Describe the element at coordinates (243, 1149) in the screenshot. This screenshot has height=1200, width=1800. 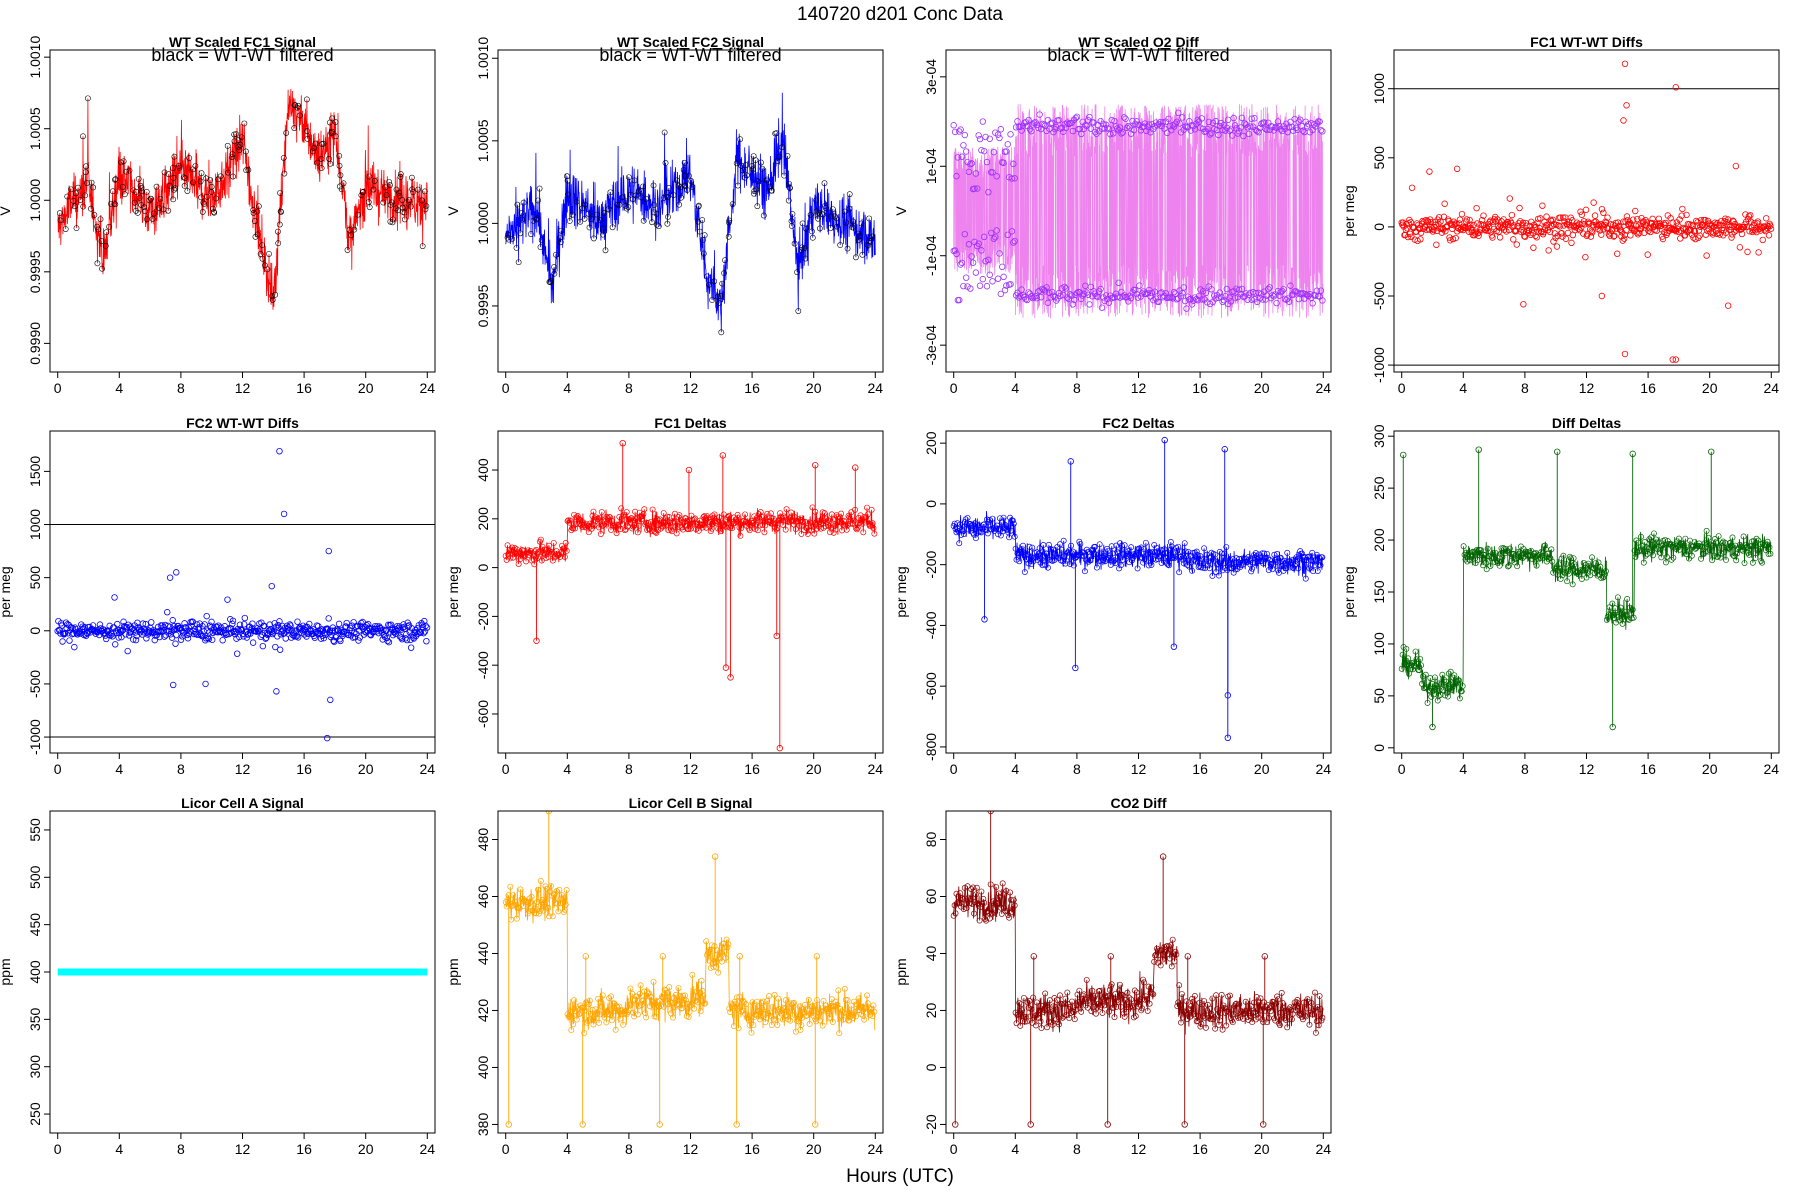
I see `x-tick-label: 12` at that location.